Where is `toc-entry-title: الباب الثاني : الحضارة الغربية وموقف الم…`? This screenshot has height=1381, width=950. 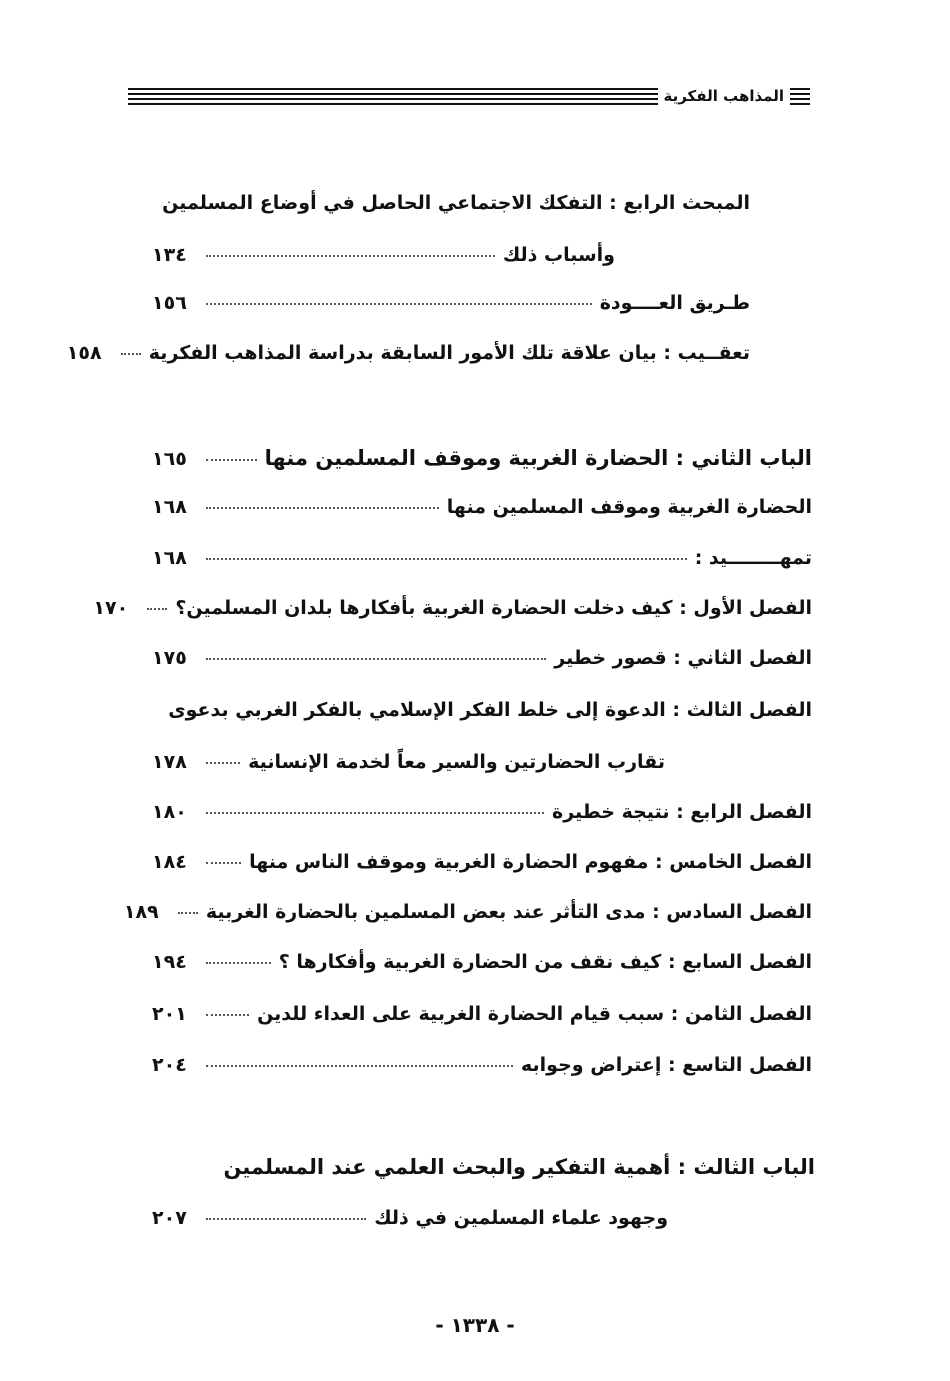 toc-entry-title: الباب الثاني : الحضارة الغربية وموقف الم… is located at coordinates (538, 458).